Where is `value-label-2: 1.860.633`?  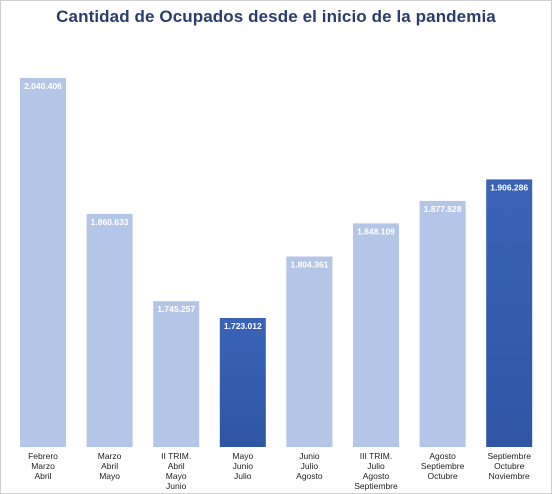
value-label-2: 1.860.633 is located at coordinates (110, 222).